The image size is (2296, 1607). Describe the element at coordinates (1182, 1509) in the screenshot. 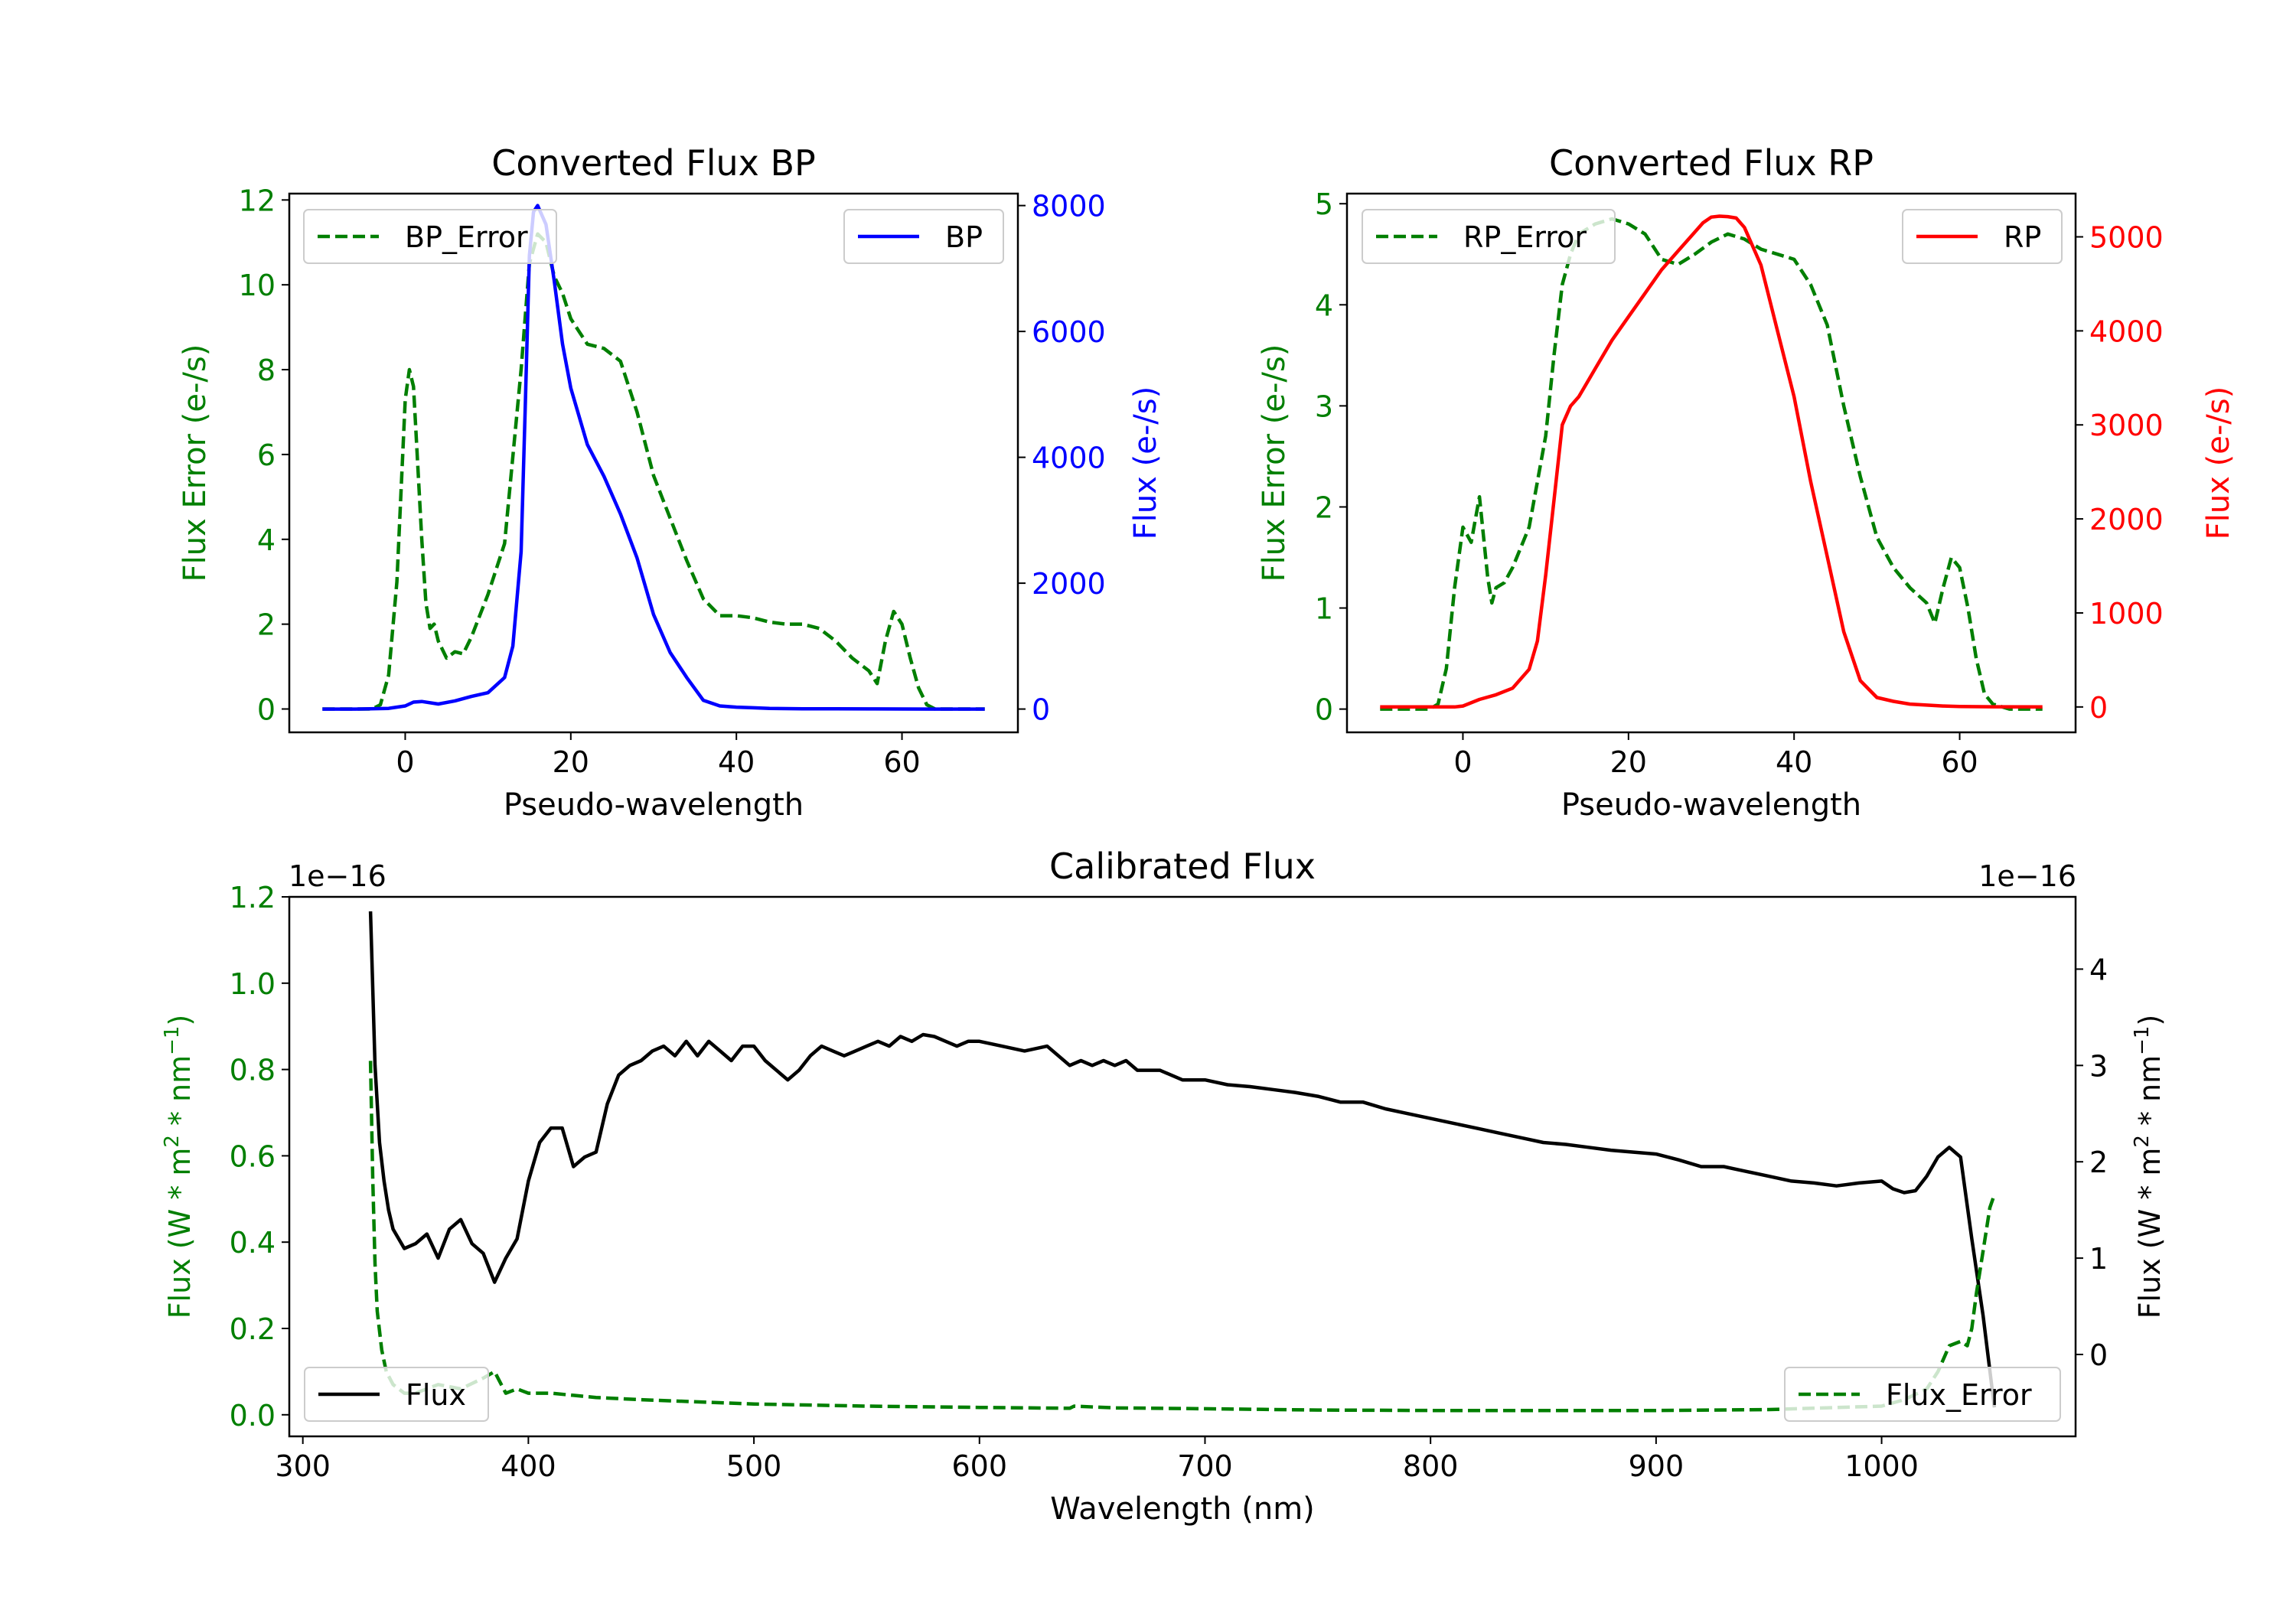

I see `calibrated-xlabel: Wavelength (nm)` at that location.